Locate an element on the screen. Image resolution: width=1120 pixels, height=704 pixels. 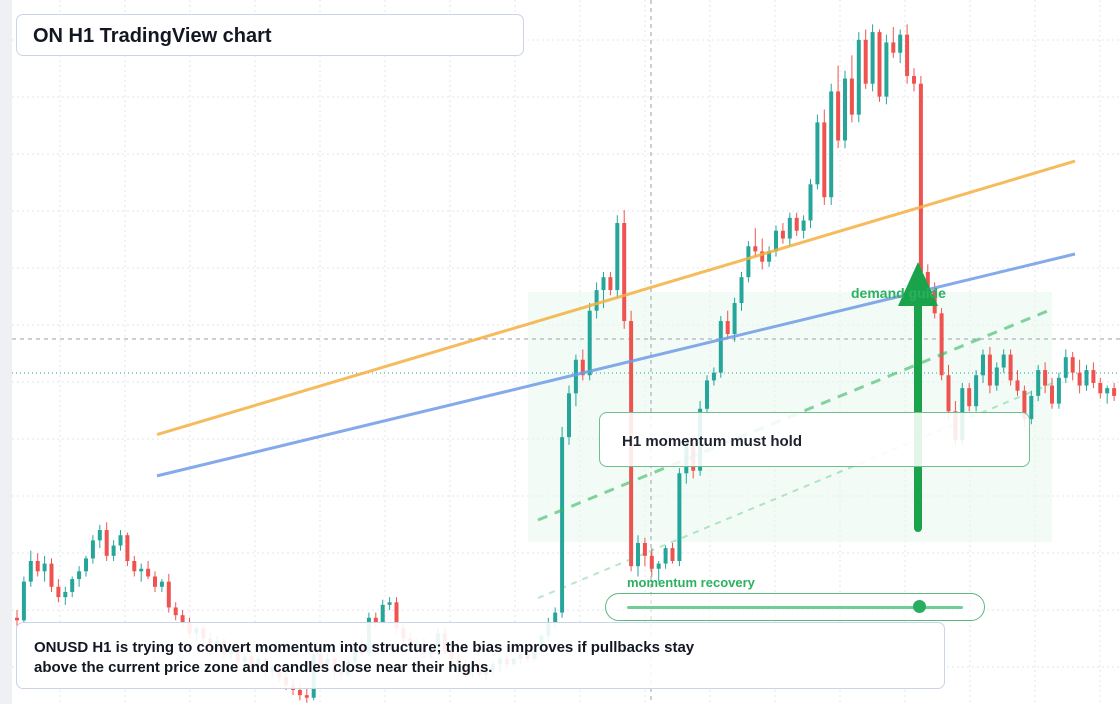
momentum-slider is located at coordinates (795, 607).